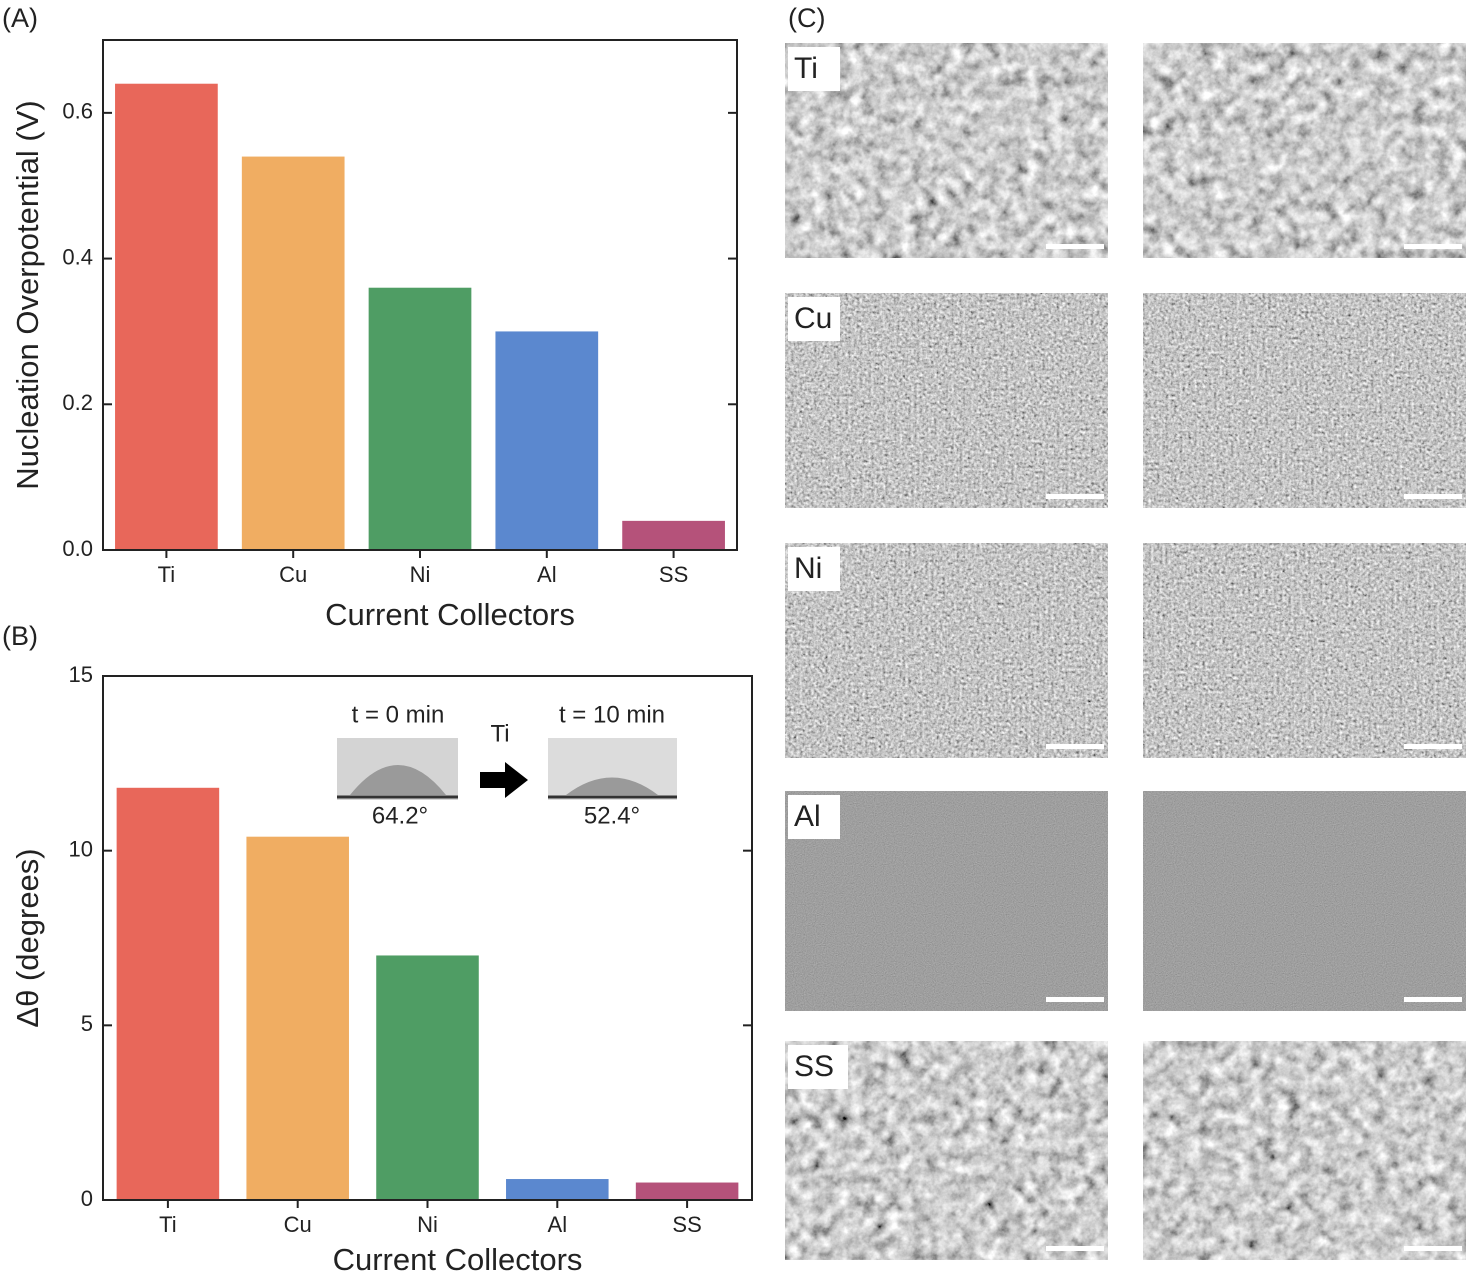 This screenshot has height=1278, width=1482. I want to click on y-tick-label: 0.4, so click(77, 256).